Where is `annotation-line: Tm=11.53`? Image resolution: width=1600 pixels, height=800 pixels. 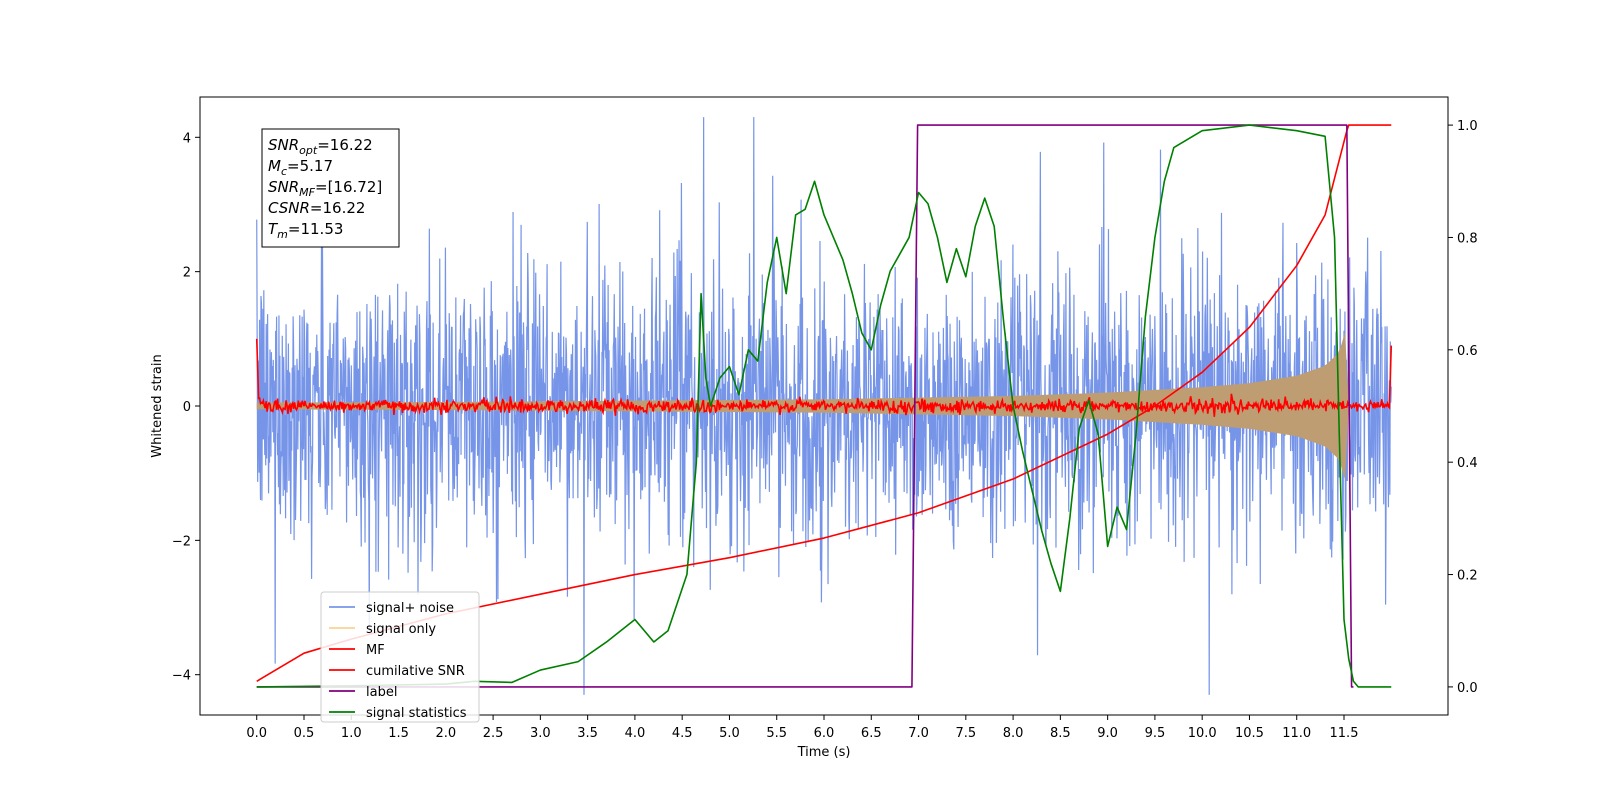 annotation-line: Tm=11.53 is located at coordinates (305, 230).